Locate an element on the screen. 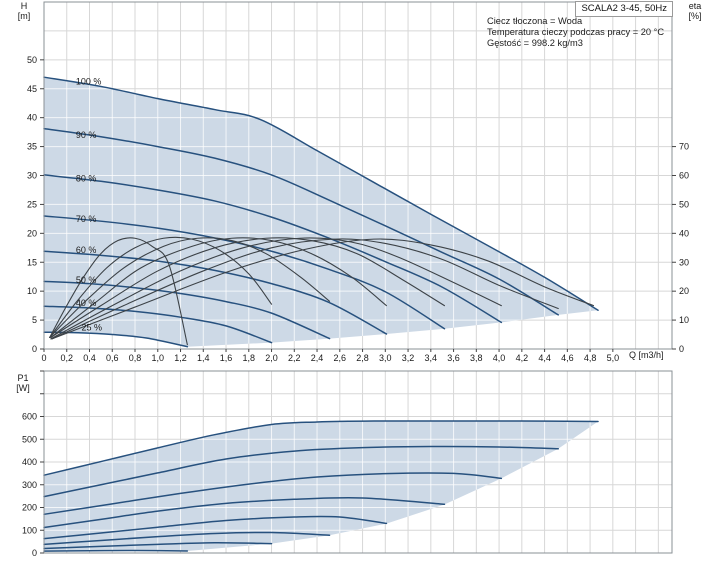 This screenshot has height=562, width=712. flow-tick-label: 2,4 is located at coordinates (317, 358).